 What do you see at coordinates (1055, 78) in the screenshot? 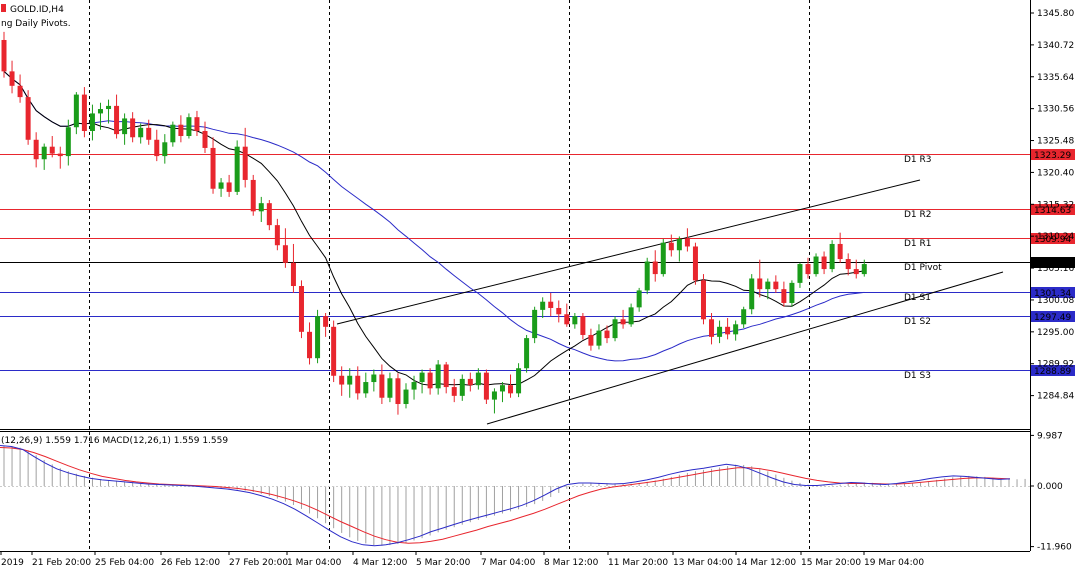
I see `price-tick-label: 1335.64` at bounding box center [1055, 78].